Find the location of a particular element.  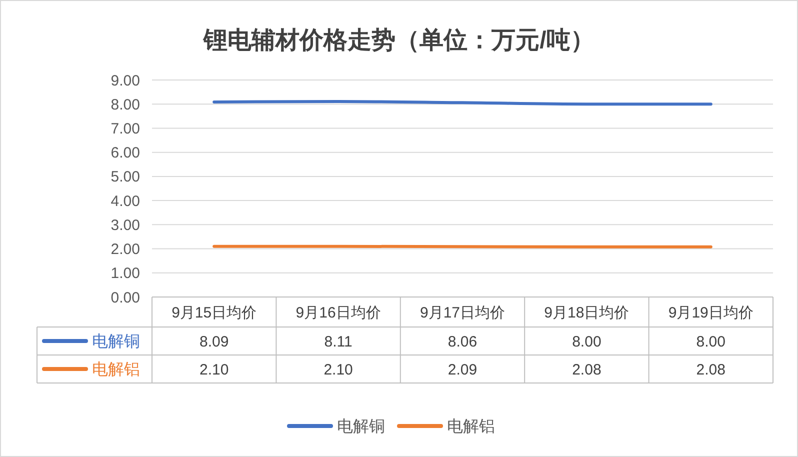

y-tick-label: 6.00 is located at coordinates (125, 153).